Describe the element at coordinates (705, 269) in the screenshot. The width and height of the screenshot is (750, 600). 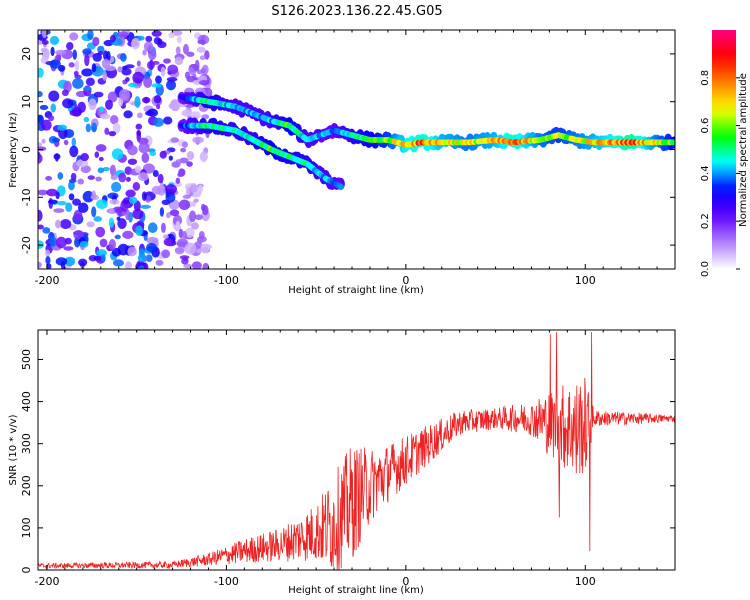
I see `colorbar-tick-label: 0.0` at that location.